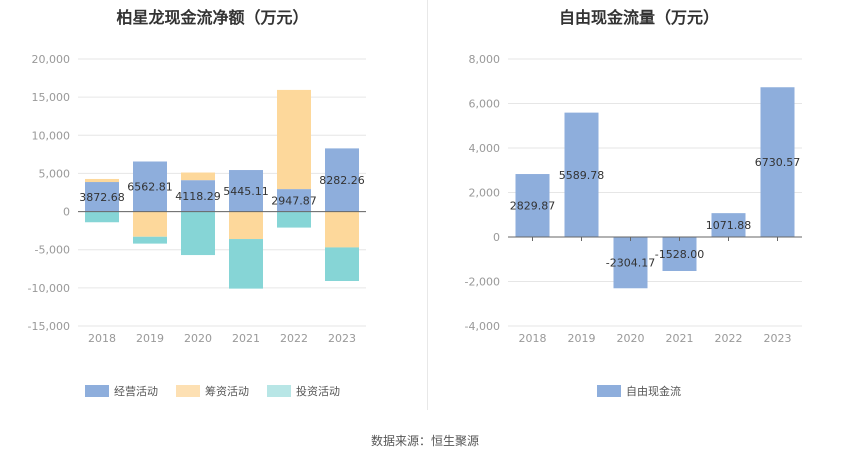 The height and width of the screenshot is (458, 850). I want to click on y-tick-label: 15,000, so click(51, 97).